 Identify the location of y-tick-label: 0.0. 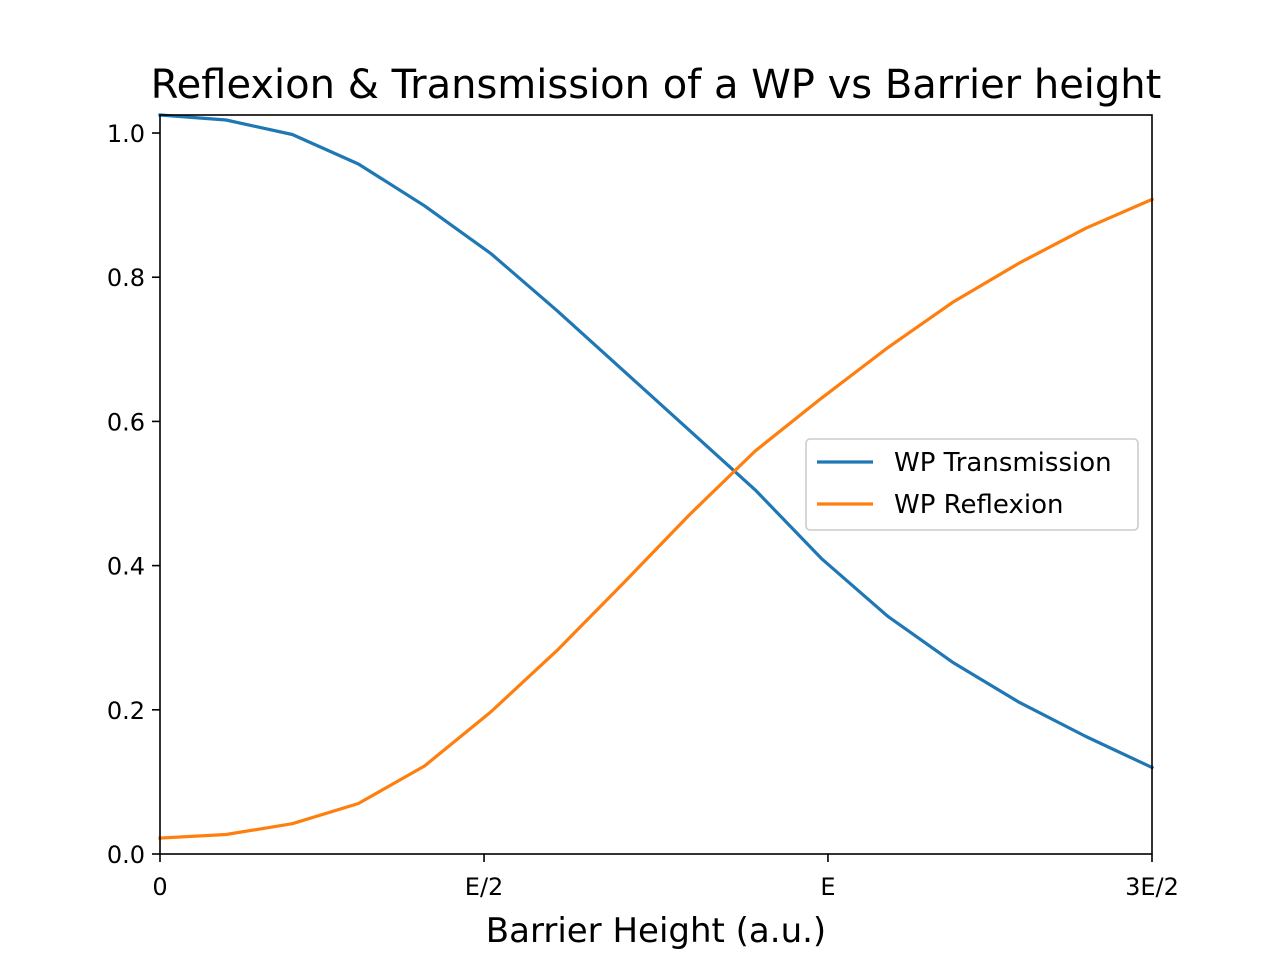
(126, 855).